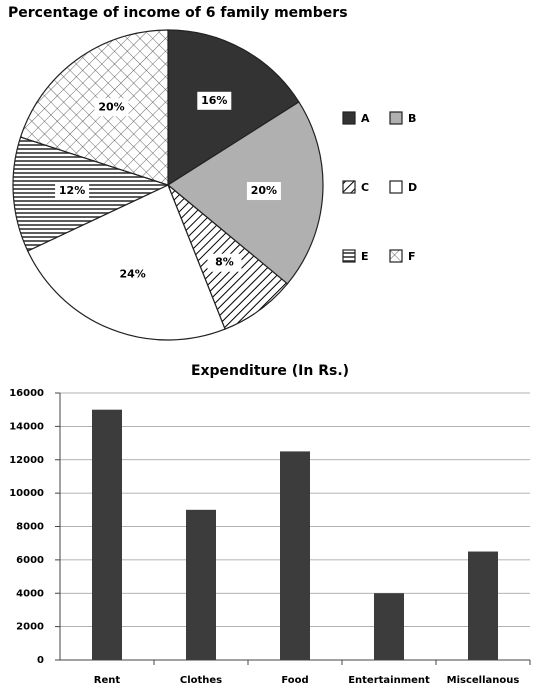  What do you see at coordinates (30, 593) in the screenshot?
I see `y-tick-label: 4000` at bounding box center [30, 593].